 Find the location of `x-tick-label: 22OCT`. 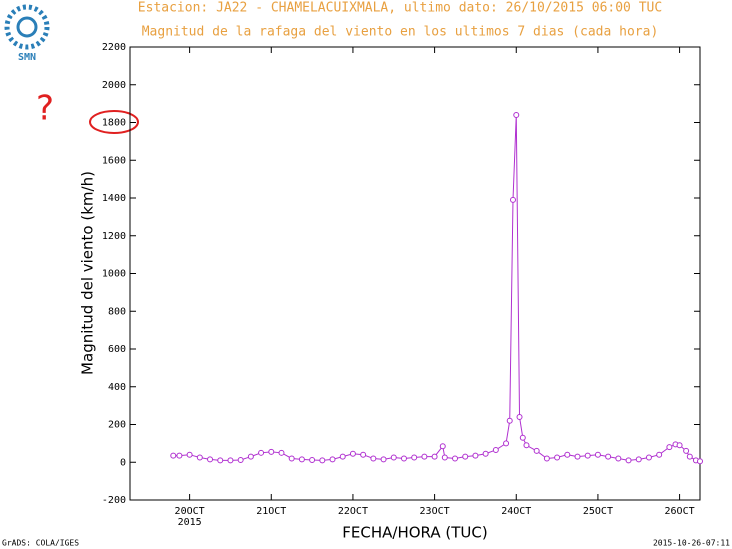

x-tick-label: 22OCT is located at coordinates (353, 511).